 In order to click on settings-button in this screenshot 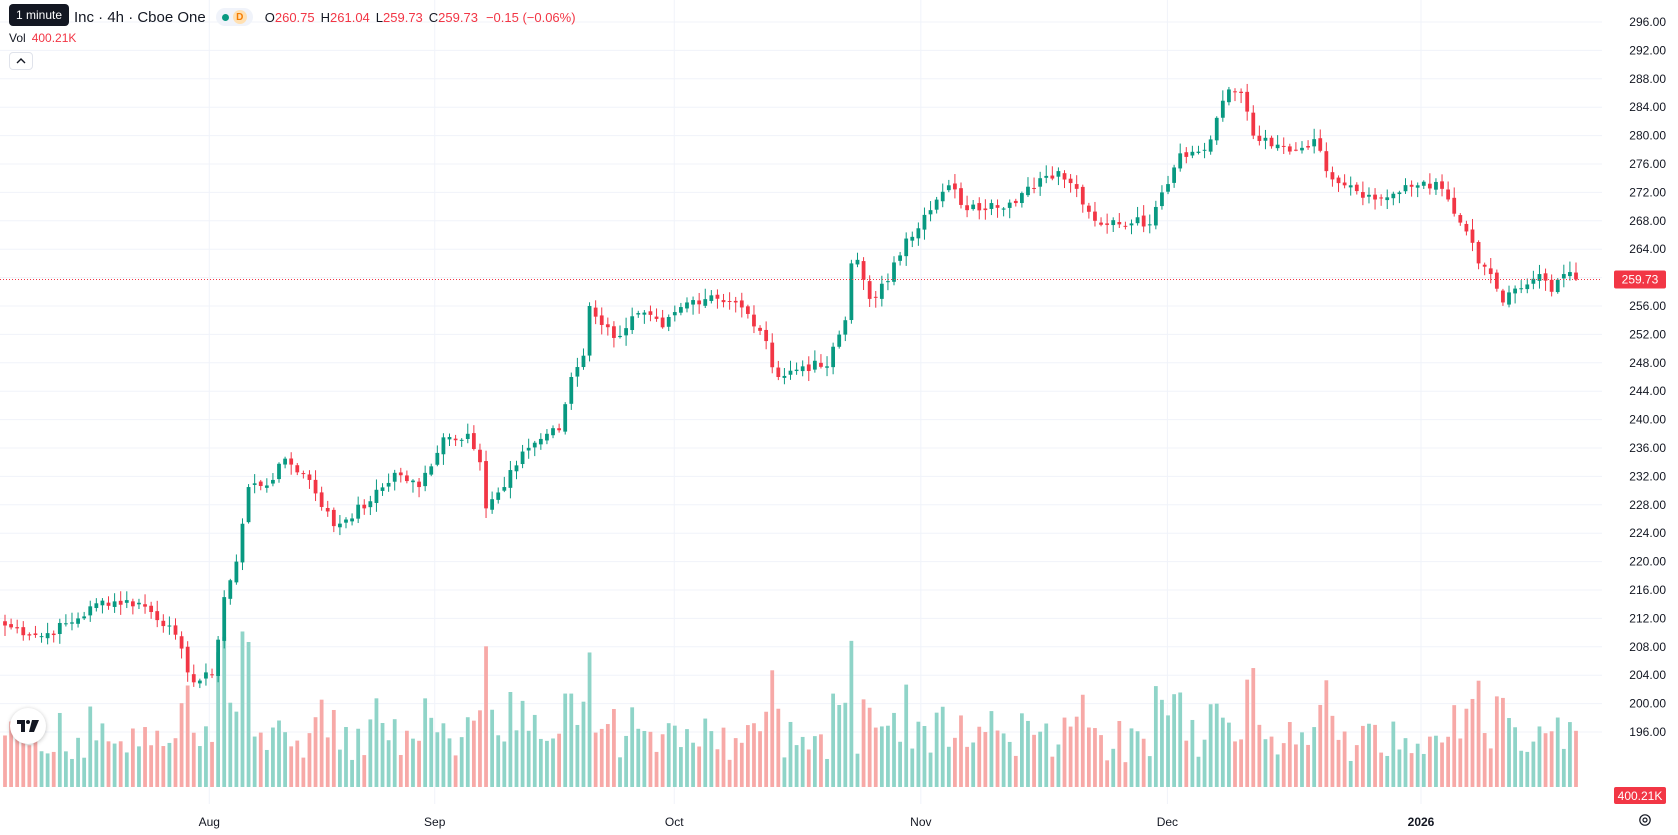, I will do `click(1645, 820)`.